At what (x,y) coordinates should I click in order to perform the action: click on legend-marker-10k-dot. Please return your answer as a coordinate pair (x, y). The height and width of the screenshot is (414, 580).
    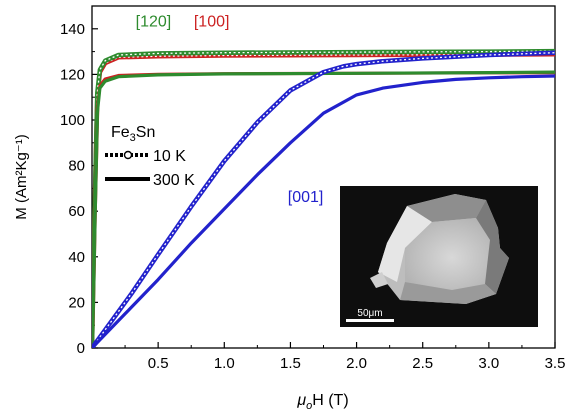
    Looking at the image, I should click on (128, 155).